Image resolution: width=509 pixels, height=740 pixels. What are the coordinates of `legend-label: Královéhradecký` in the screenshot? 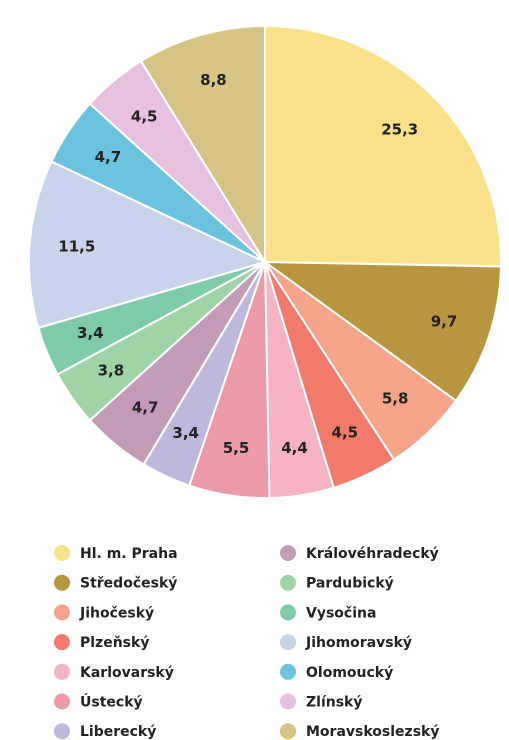 It's located at (372, 554).